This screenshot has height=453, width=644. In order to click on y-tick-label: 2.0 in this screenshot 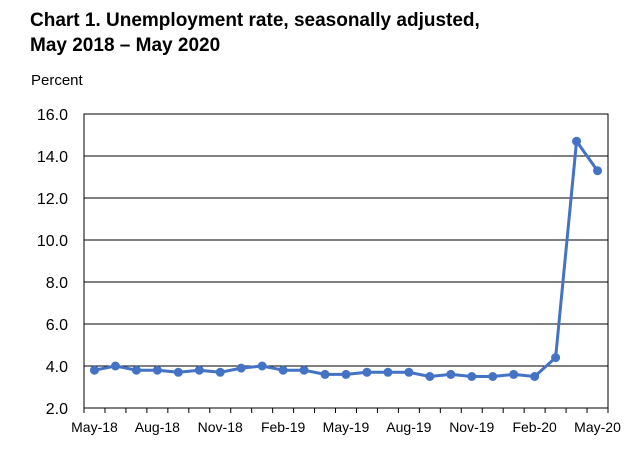, I will do `click(57, 409)`.